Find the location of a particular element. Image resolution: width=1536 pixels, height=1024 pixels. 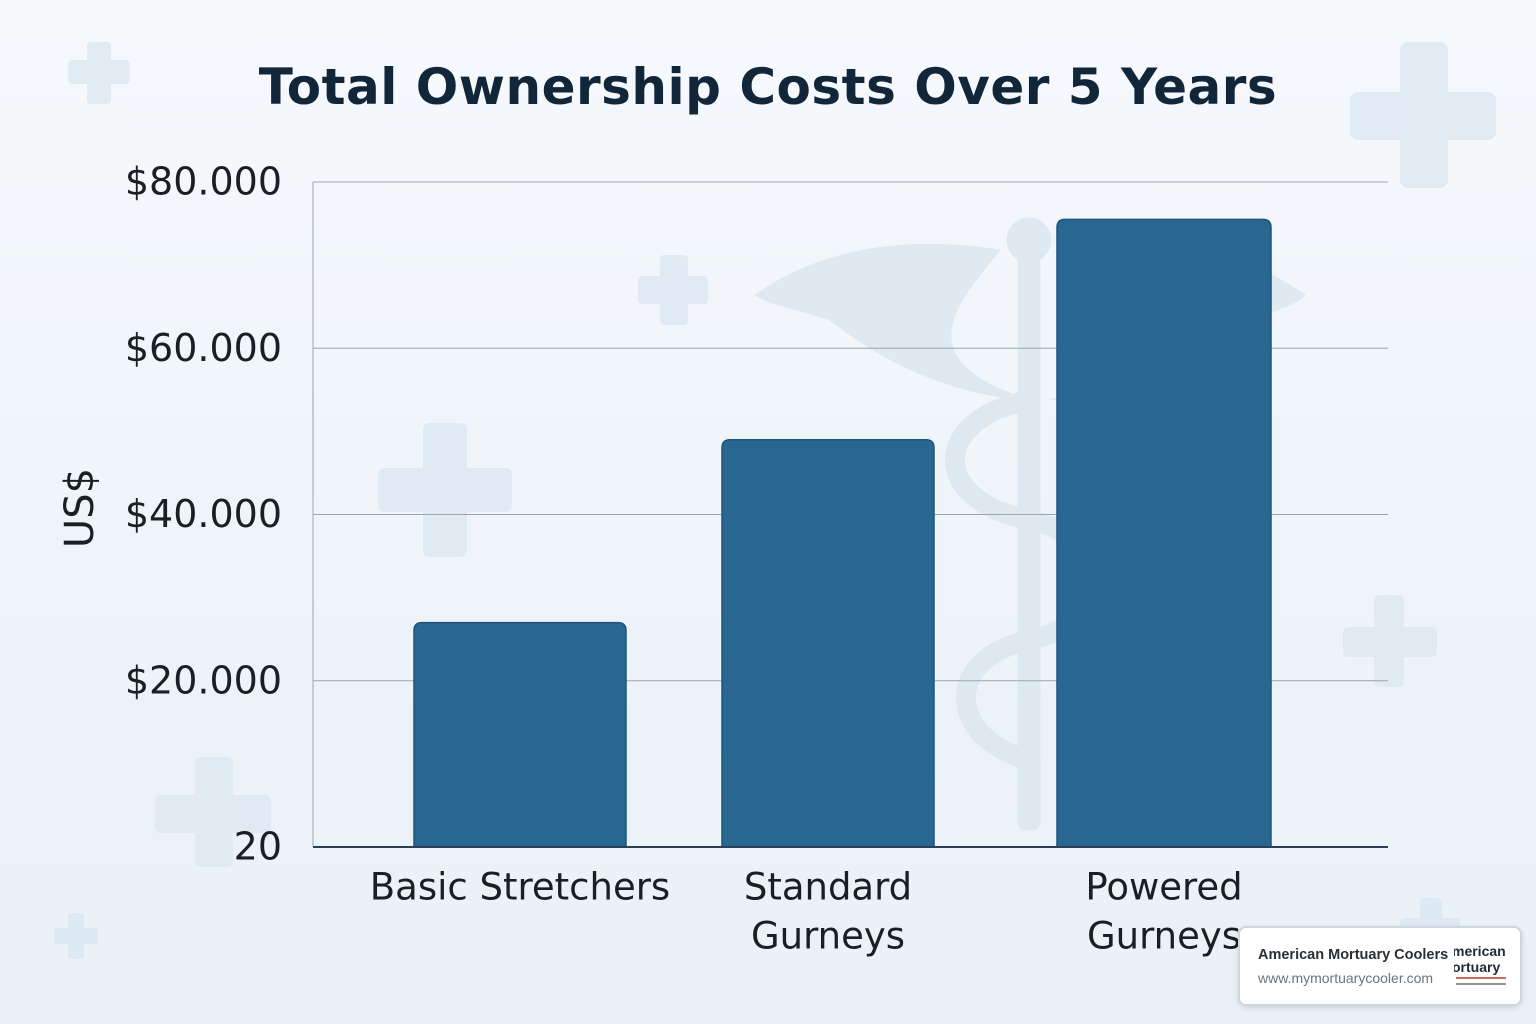

svg-text: ortuary is located at coordinates (1477, 967).